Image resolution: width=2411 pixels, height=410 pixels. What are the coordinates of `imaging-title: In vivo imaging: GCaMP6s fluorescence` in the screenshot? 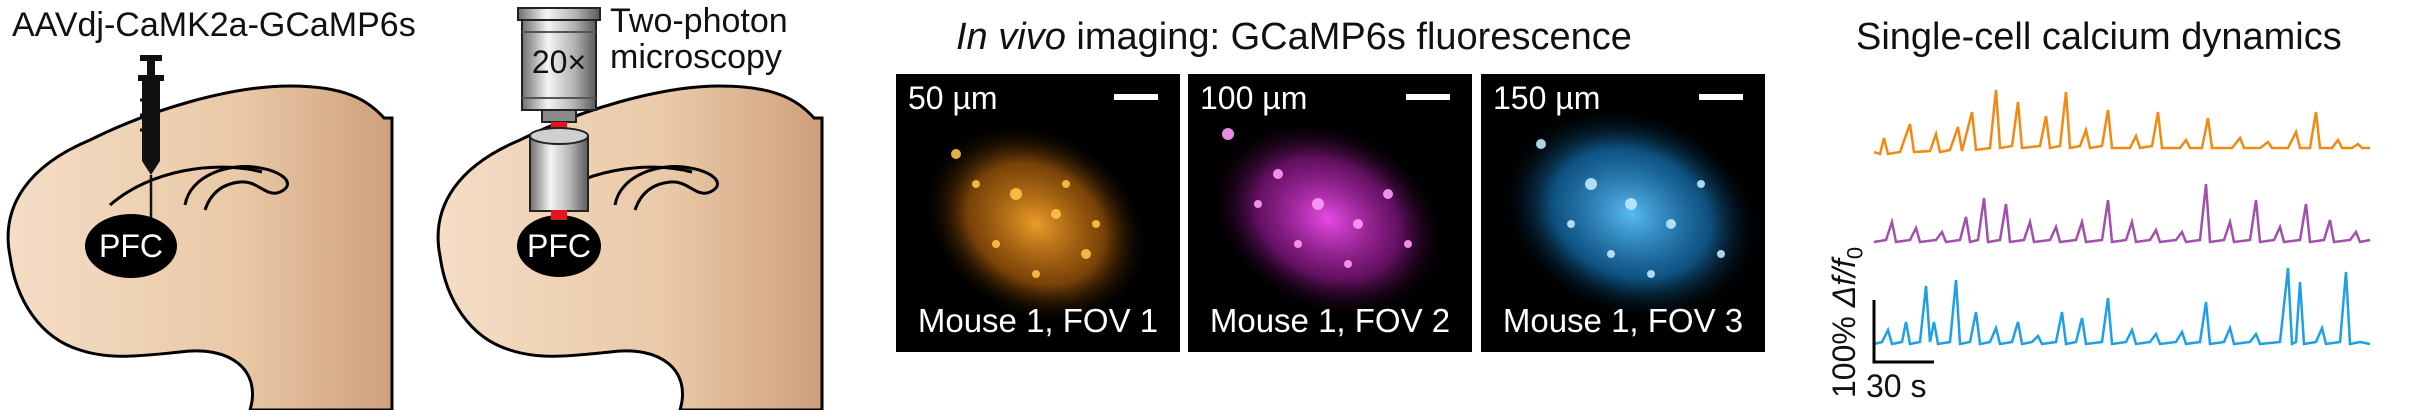 It's located at (1294, 37).